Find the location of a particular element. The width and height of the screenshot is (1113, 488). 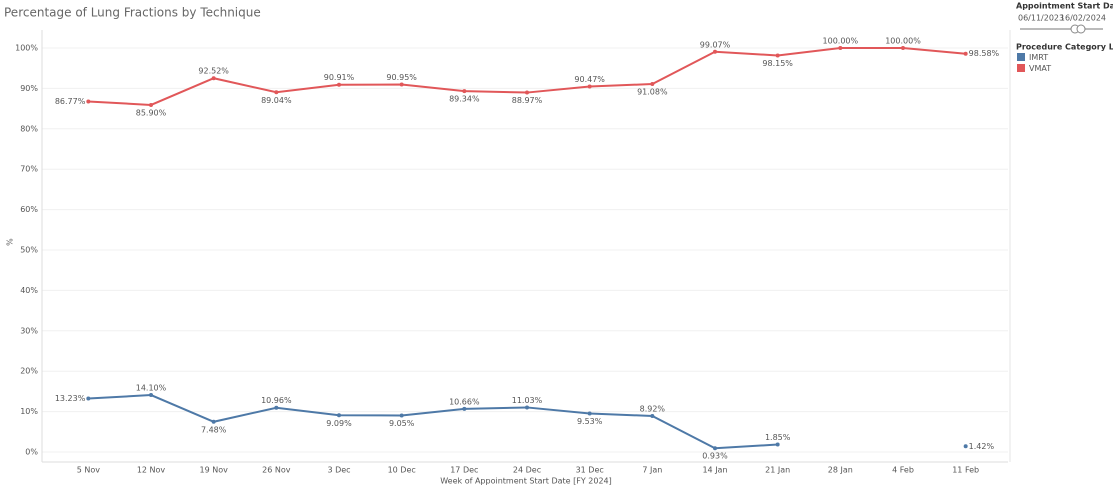

data-label: 89.34% is located at coordinates (464, 99).